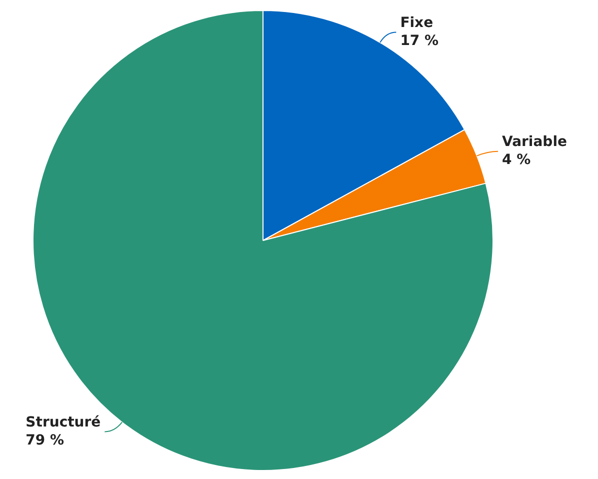 This screenshot has height=479, width=598. Describe the element at coordinates (63, 422) in the screenshot. I see `slice-label: Structuré` at that location.